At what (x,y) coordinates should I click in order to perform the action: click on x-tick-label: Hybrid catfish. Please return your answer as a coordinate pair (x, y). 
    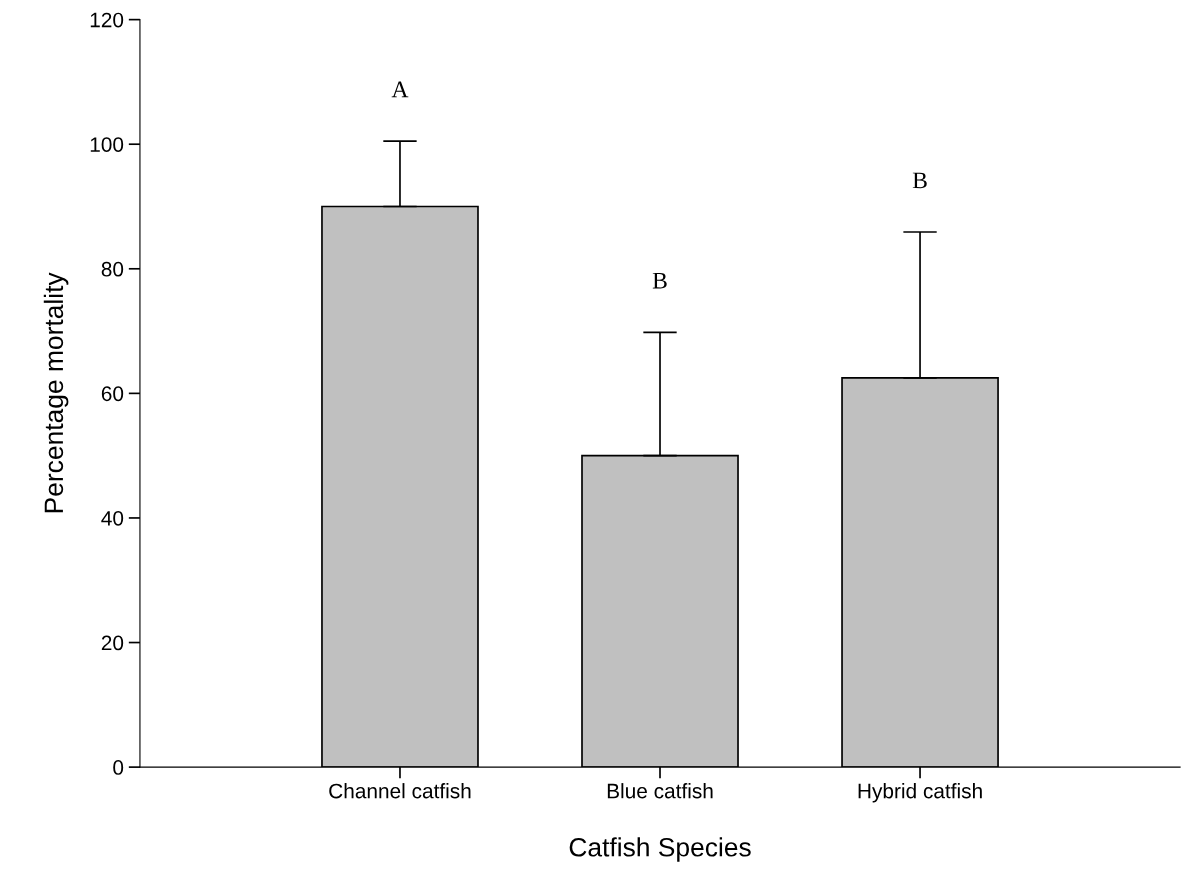
    Looking at the image, I should click on (920, 793).